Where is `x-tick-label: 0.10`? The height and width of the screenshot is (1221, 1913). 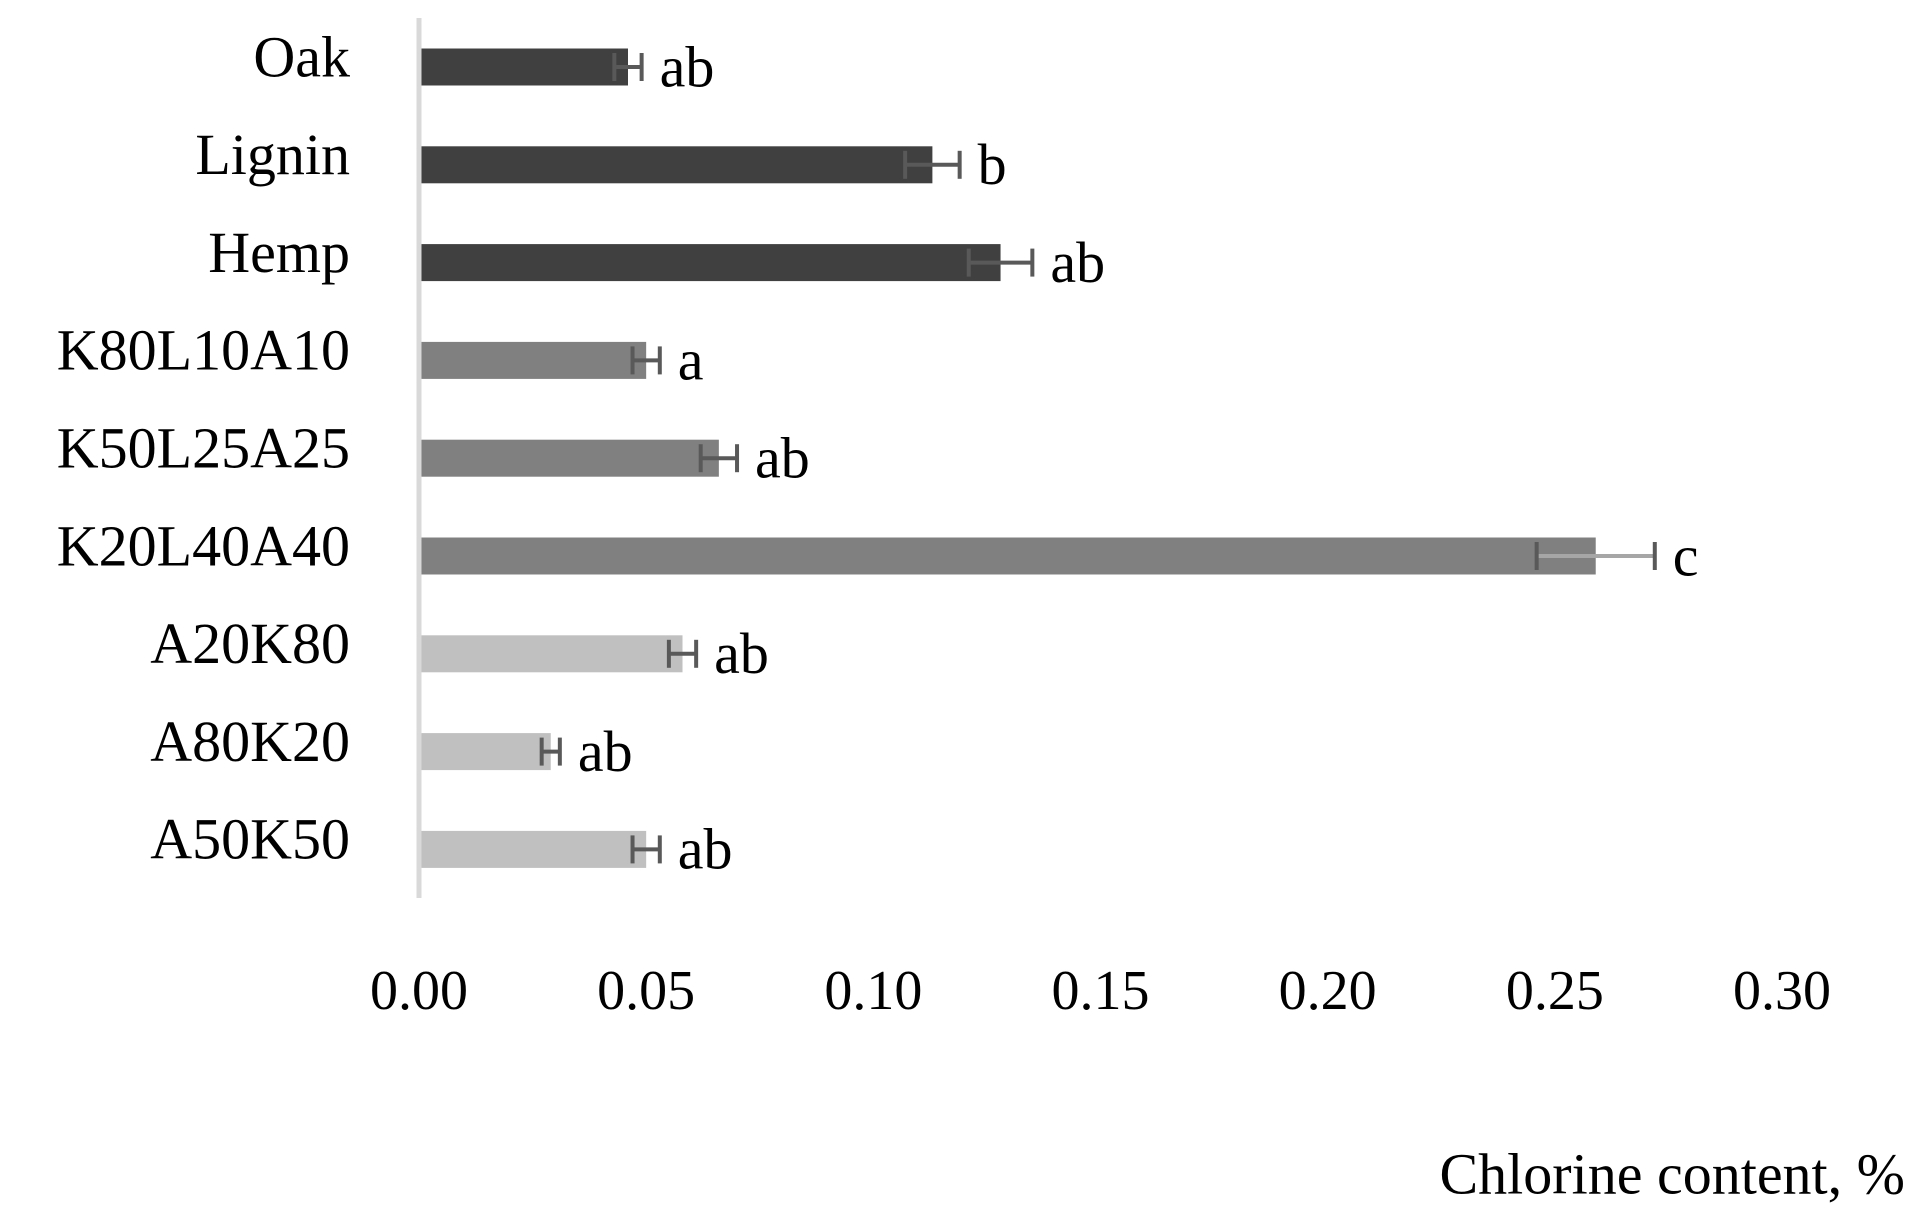
x-tick-label: 0.10 is located at coordinates (873, 991).